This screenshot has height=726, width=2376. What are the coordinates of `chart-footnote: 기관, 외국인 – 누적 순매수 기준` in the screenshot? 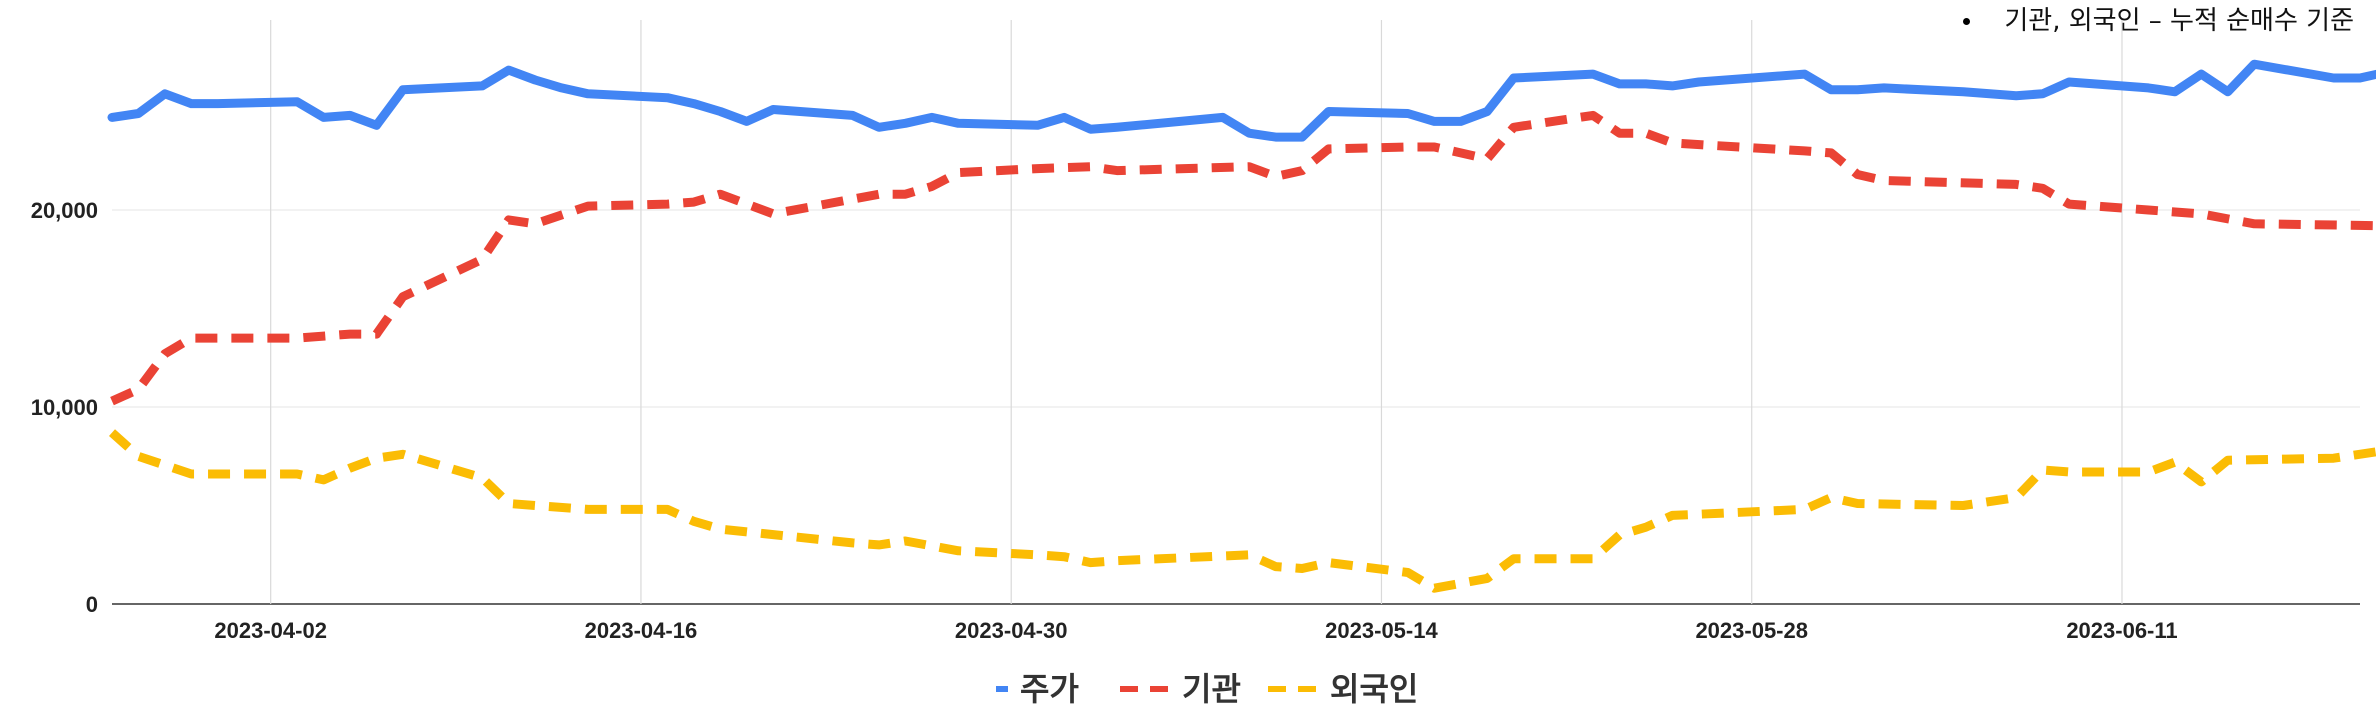 It's located at (2158, 18).